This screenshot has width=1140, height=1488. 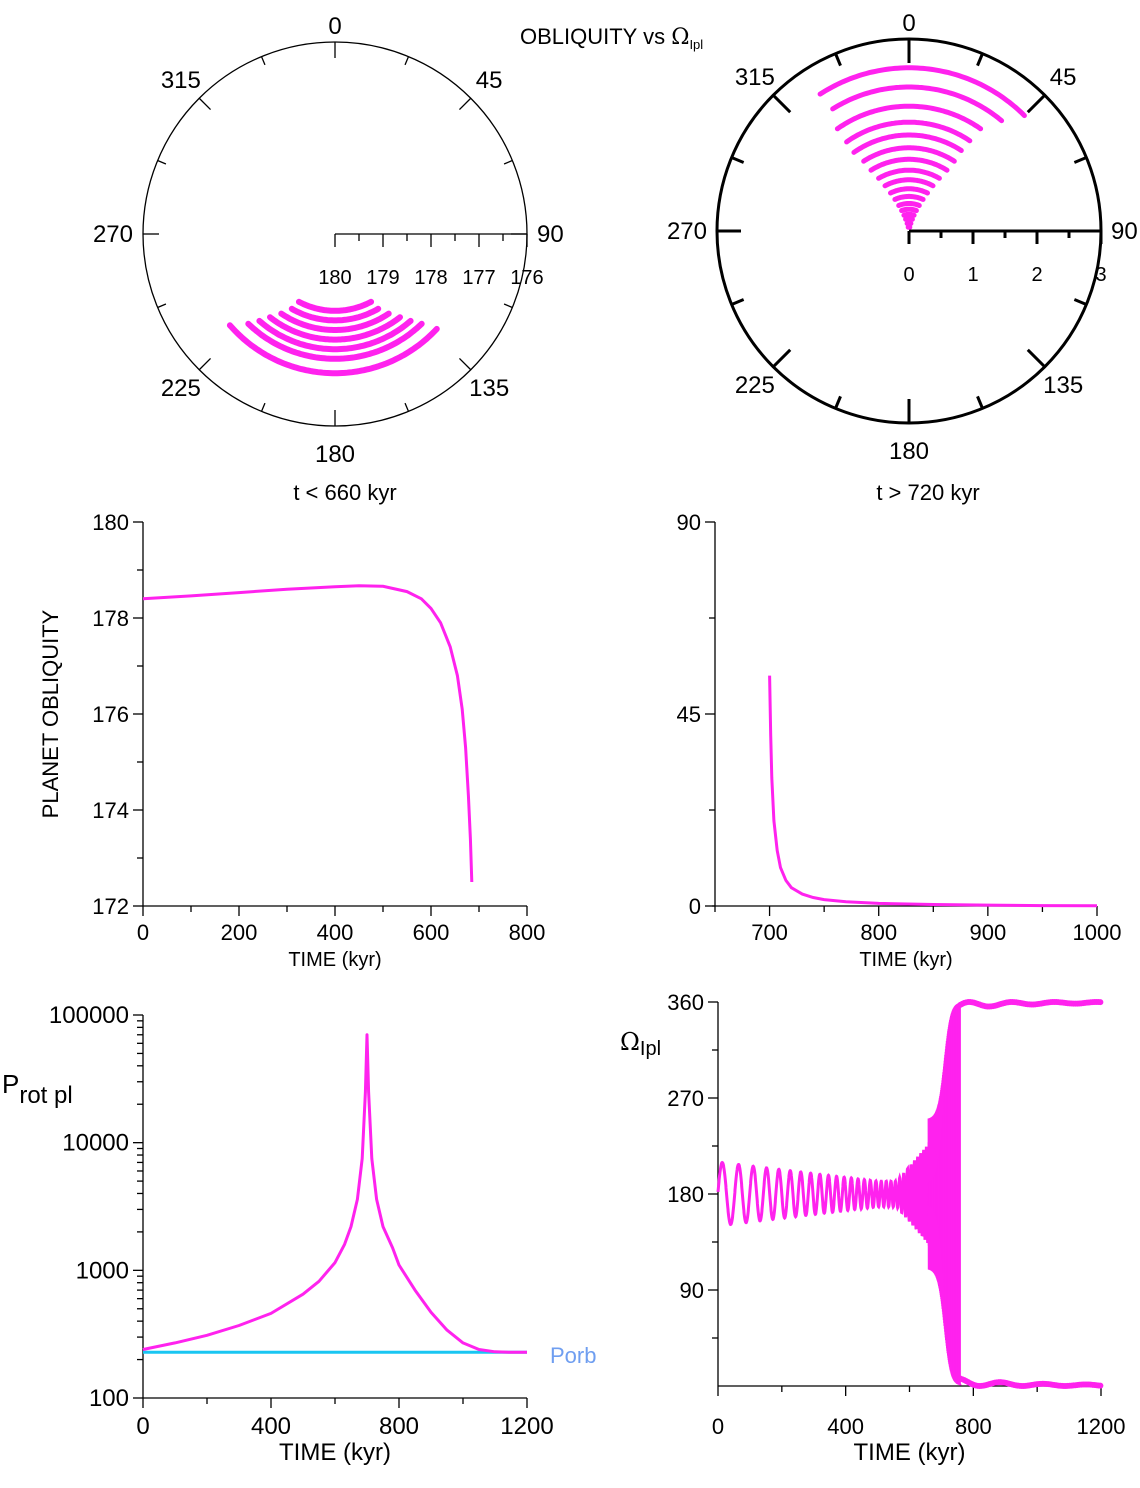 What do you see at coordinates (95, 1143) in the screenshot?
I see `y-tick-label: 10000` at bounding box center [95, 1143].